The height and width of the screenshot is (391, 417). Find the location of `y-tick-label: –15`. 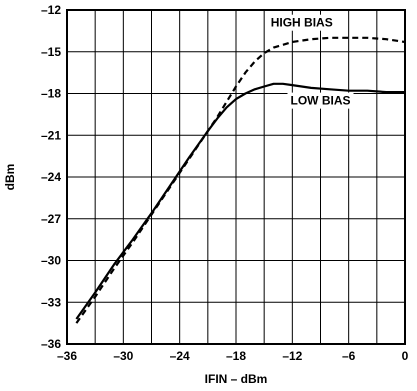

y-tick-label: –15 is located at coordinates (51, 52).